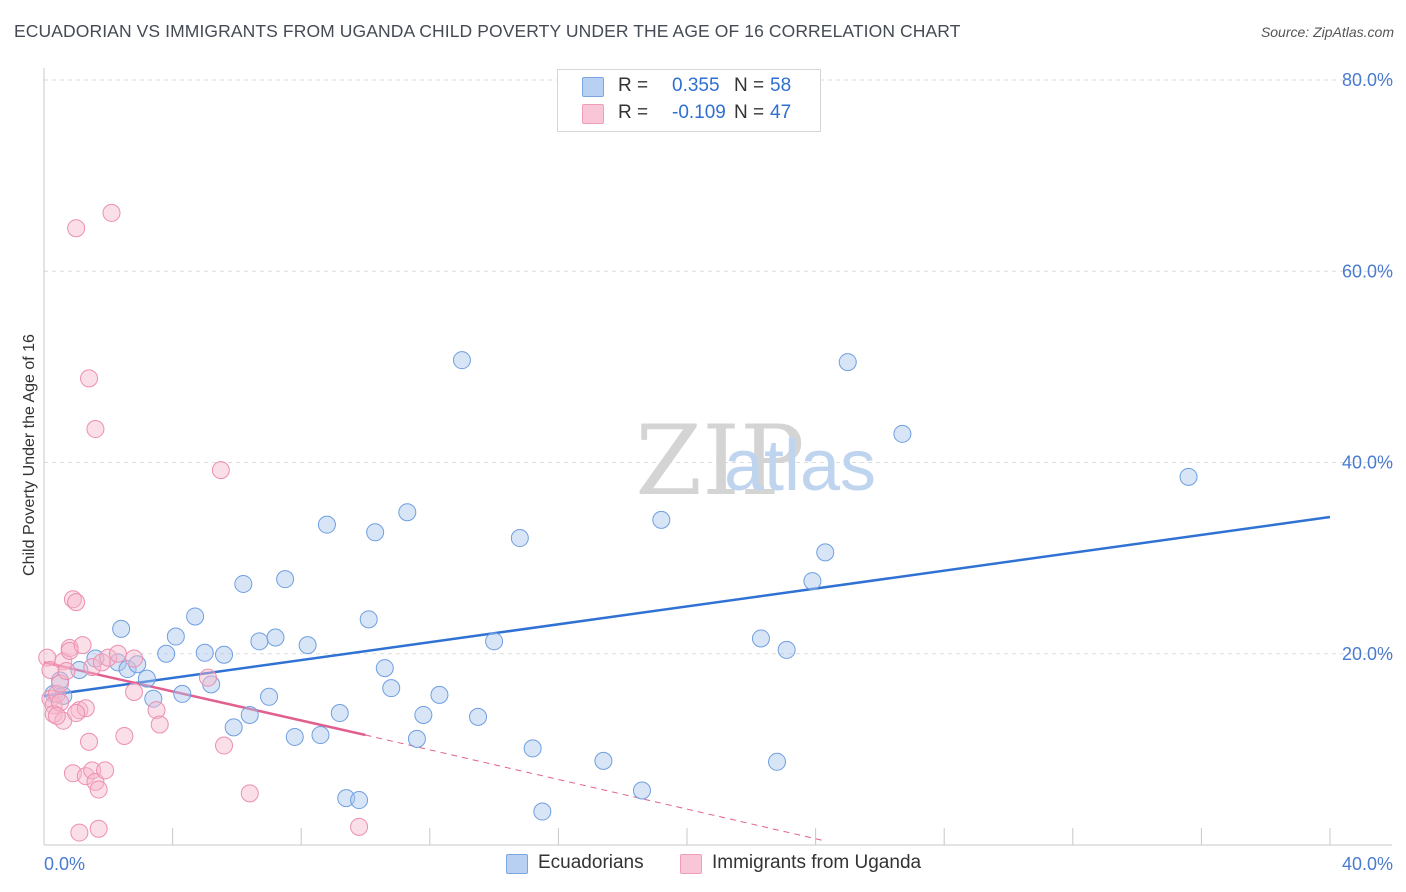  I want to click on uganda-trend-line, so click(204, 699).